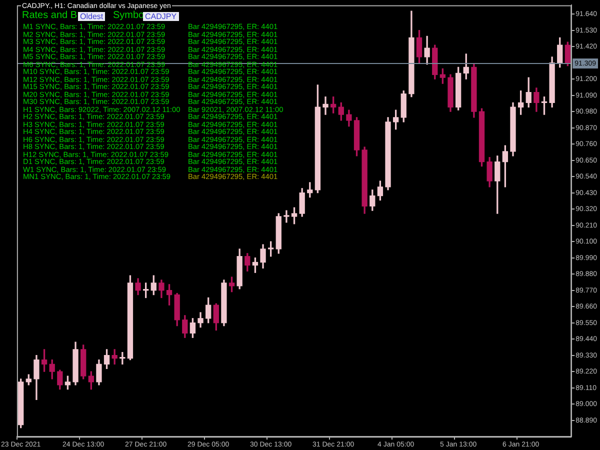  I want to click on button: Oldest, so click(92, 16).